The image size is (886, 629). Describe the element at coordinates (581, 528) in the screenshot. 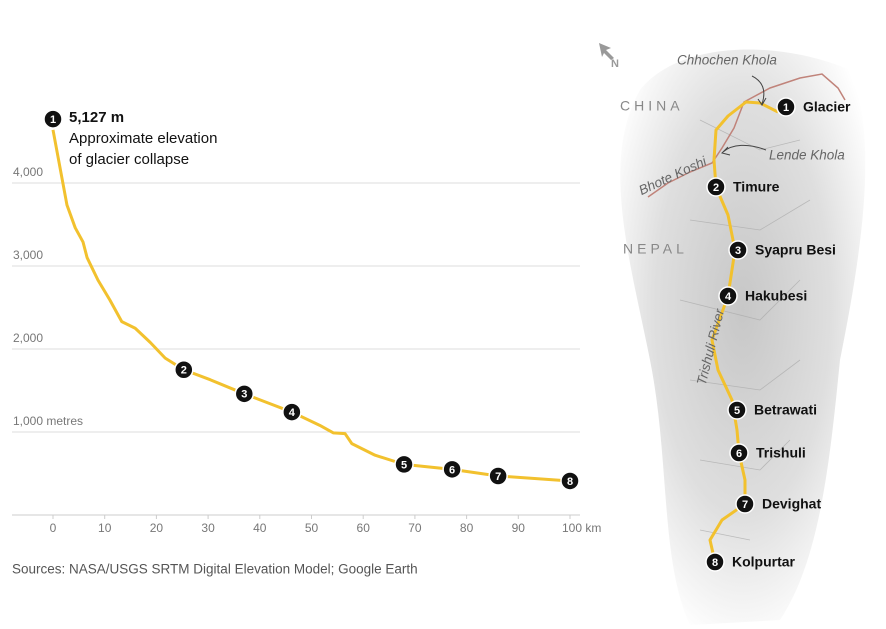

I see `x-tick-label: 100 km` at that location.